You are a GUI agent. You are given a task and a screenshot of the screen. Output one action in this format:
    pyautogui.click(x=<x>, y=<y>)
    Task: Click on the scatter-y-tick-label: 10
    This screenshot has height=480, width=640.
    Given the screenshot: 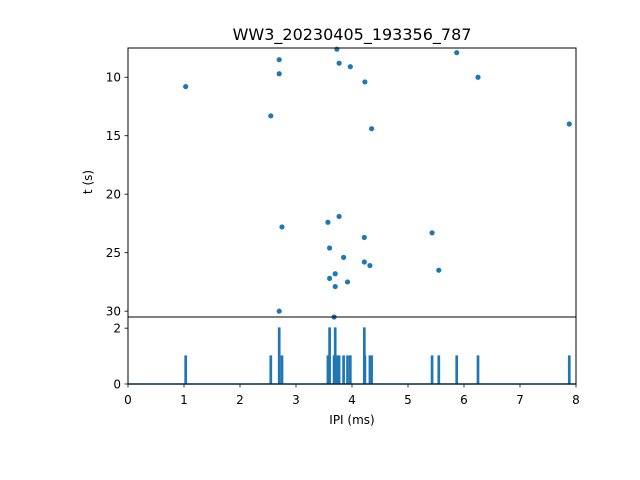 What is the action you would take?
    pyautogui.click(x=113, y=78)
    